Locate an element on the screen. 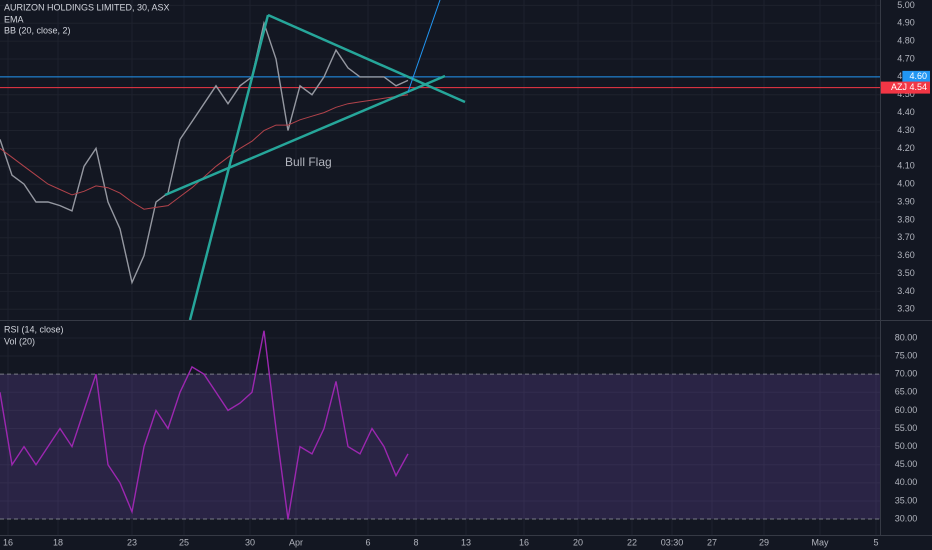 This screenshot has width=932, height=550. y-tick-label: 4.00 is located at coordinates (906, 184).